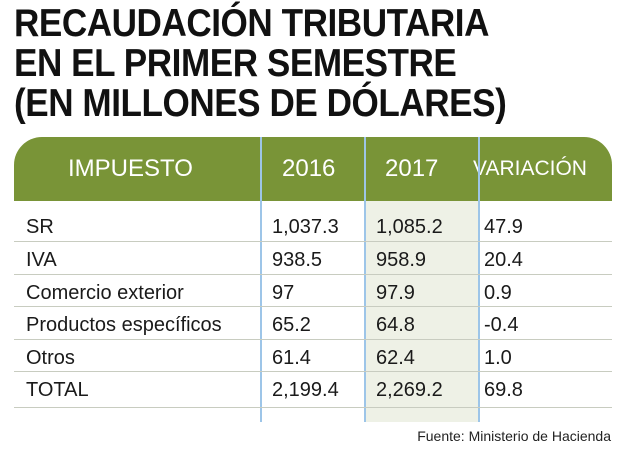 The image size is (627, 452). I want to click on header-2016: 2016, so click(309, 168).